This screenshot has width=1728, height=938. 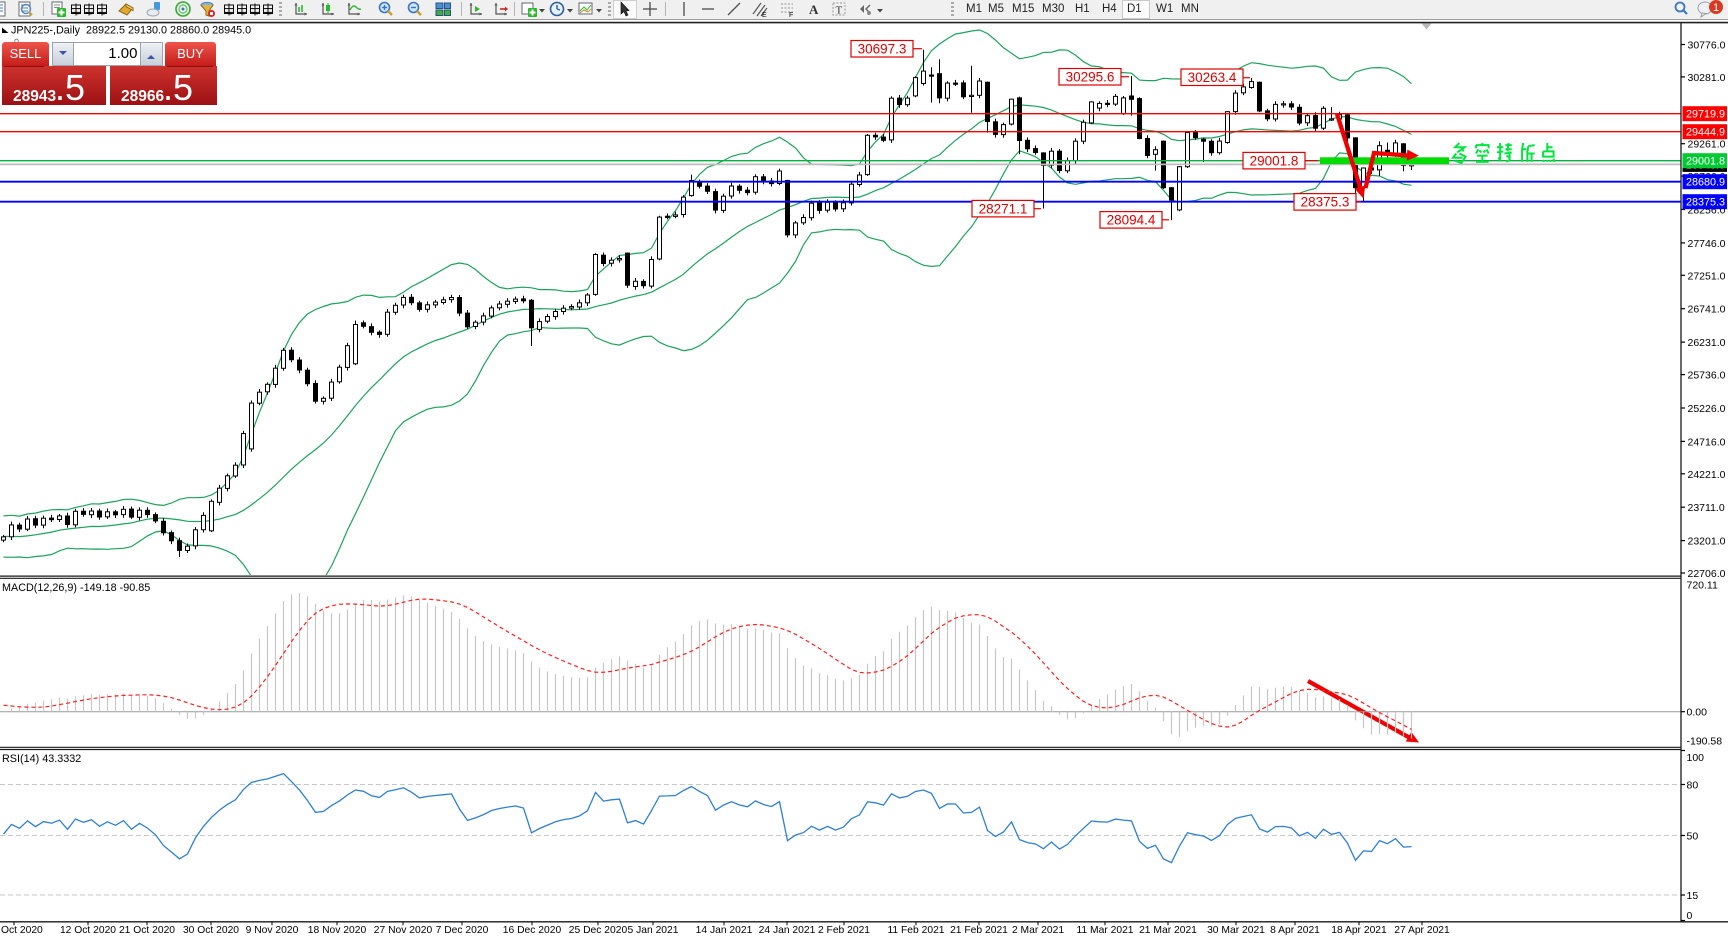 What do you see at coordinates (1693, 896) in the screenshot?
I see `svg-text: 15` at bounding box center [1693, 896].